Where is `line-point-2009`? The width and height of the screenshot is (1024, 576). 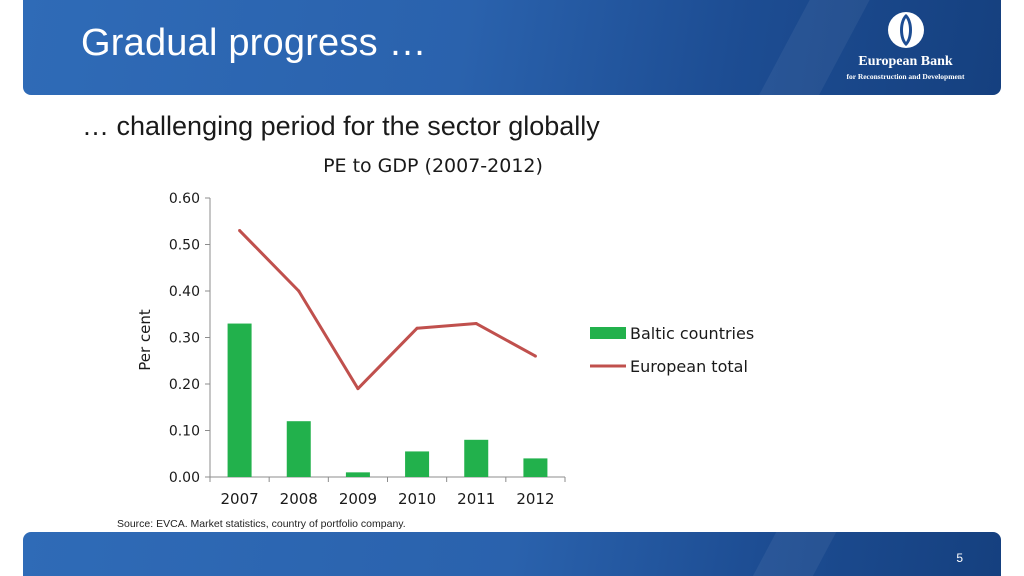 line-point-2009 is located at coordinates (358, 389).